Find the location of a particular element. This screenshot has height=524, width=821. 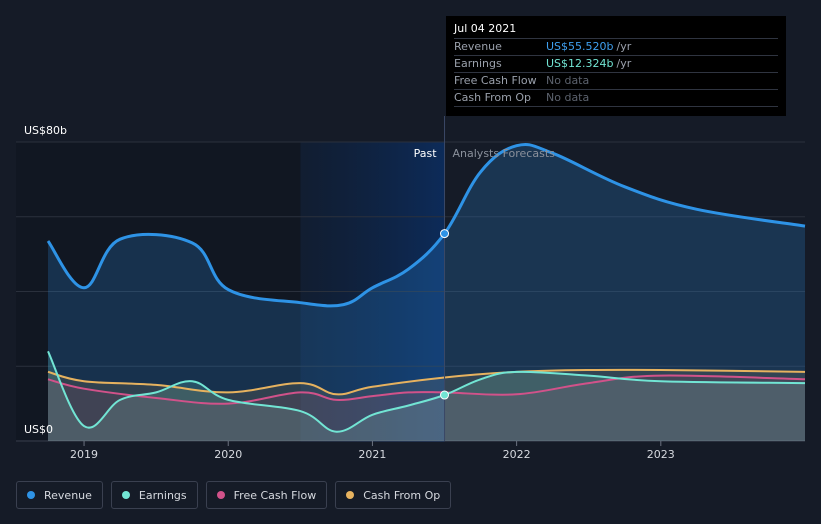

area-cash-from-op is located at coordinates (426, 405).